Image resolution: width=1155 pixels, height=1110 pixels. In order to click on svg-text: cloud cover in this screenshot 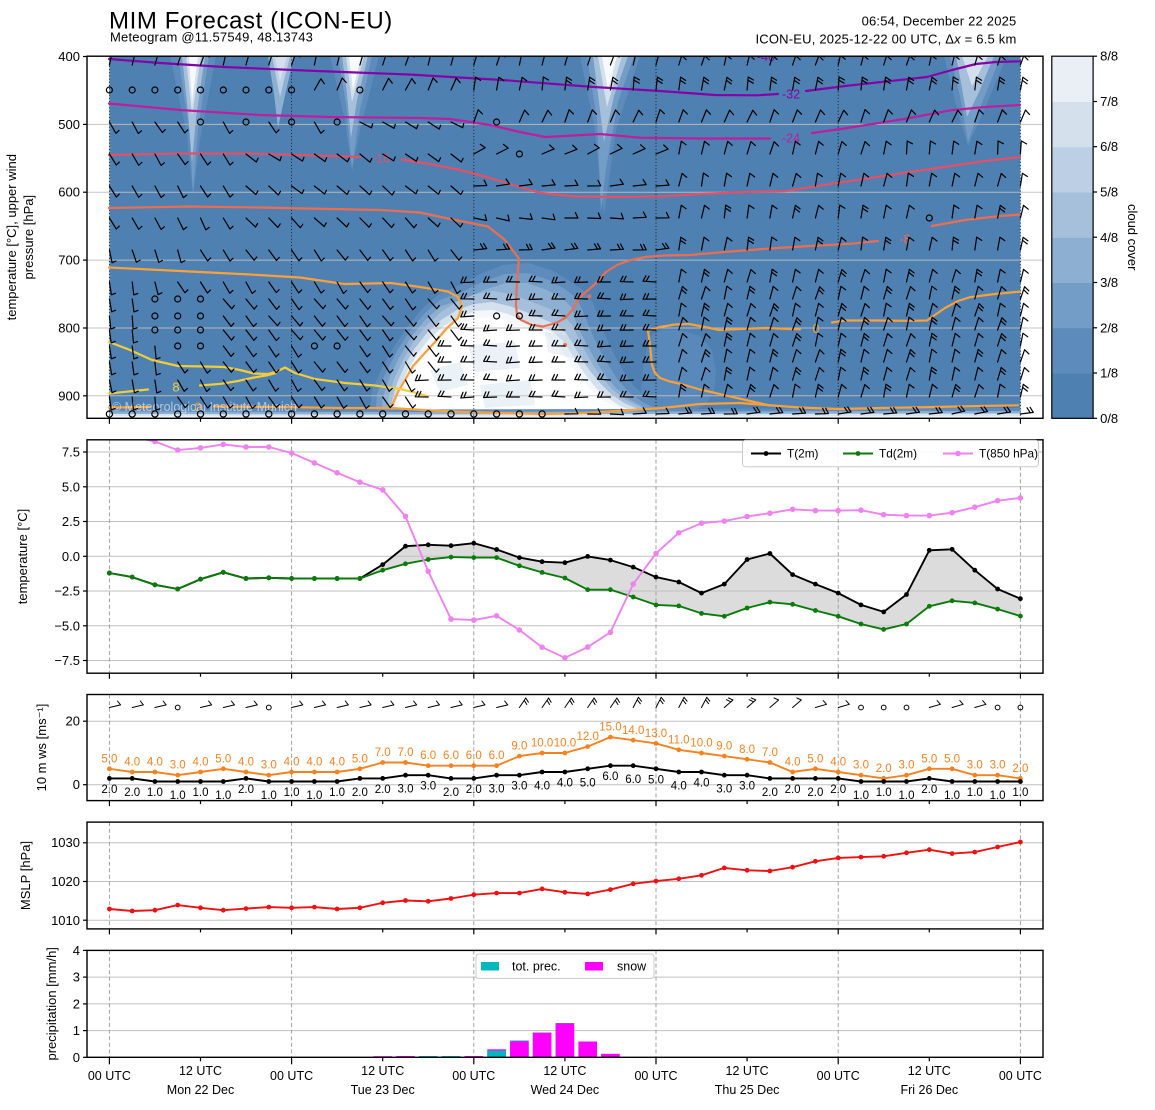, I will do `click(1132, 237)`.